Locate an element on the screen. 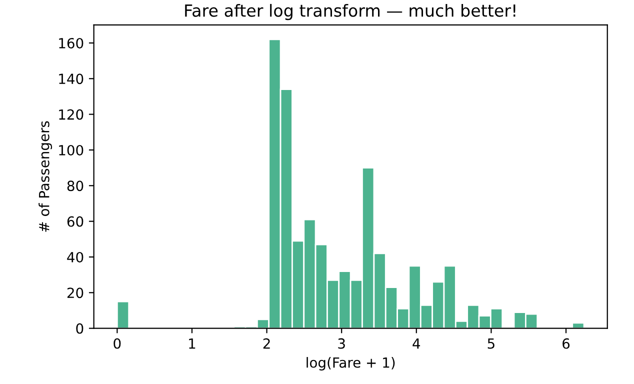 The height and width of the screenshot is (384, 634). x-axis-title: log(Fare + 1) is located at coordinates (350, 363).